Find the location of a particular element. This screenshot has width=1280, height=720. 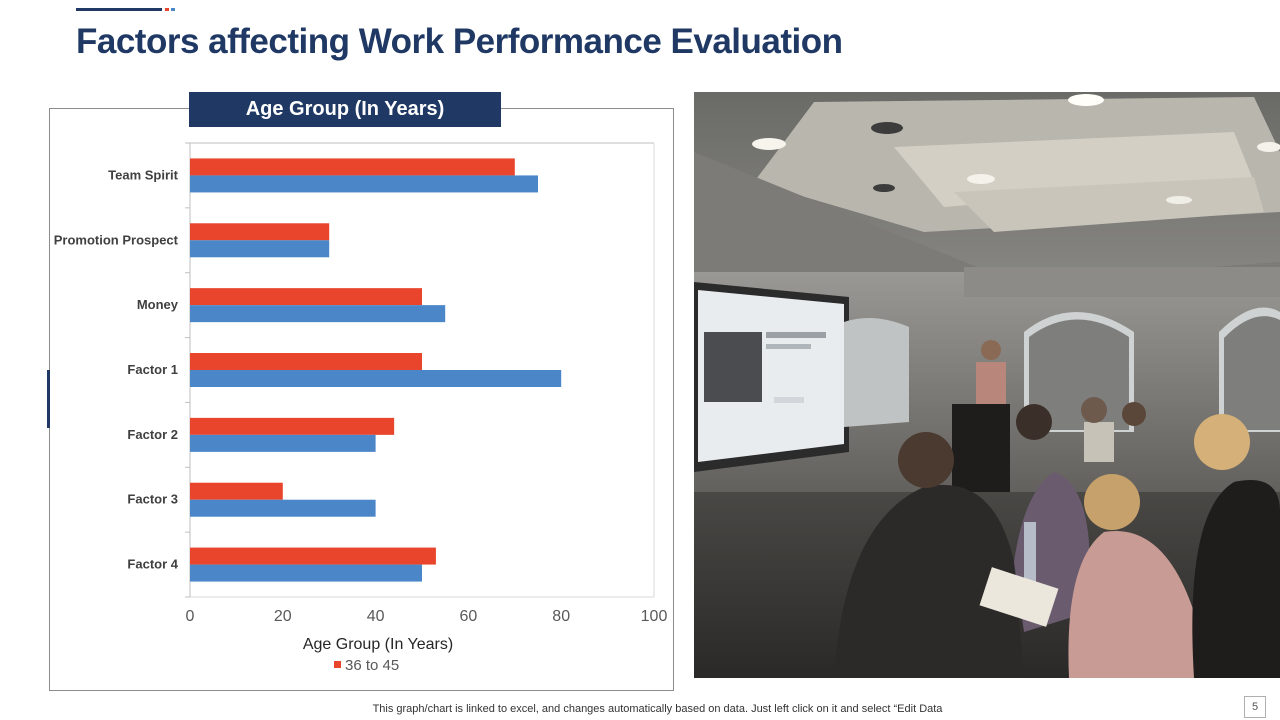

bar-red-team-spirit is located at coordinates (352, 167).